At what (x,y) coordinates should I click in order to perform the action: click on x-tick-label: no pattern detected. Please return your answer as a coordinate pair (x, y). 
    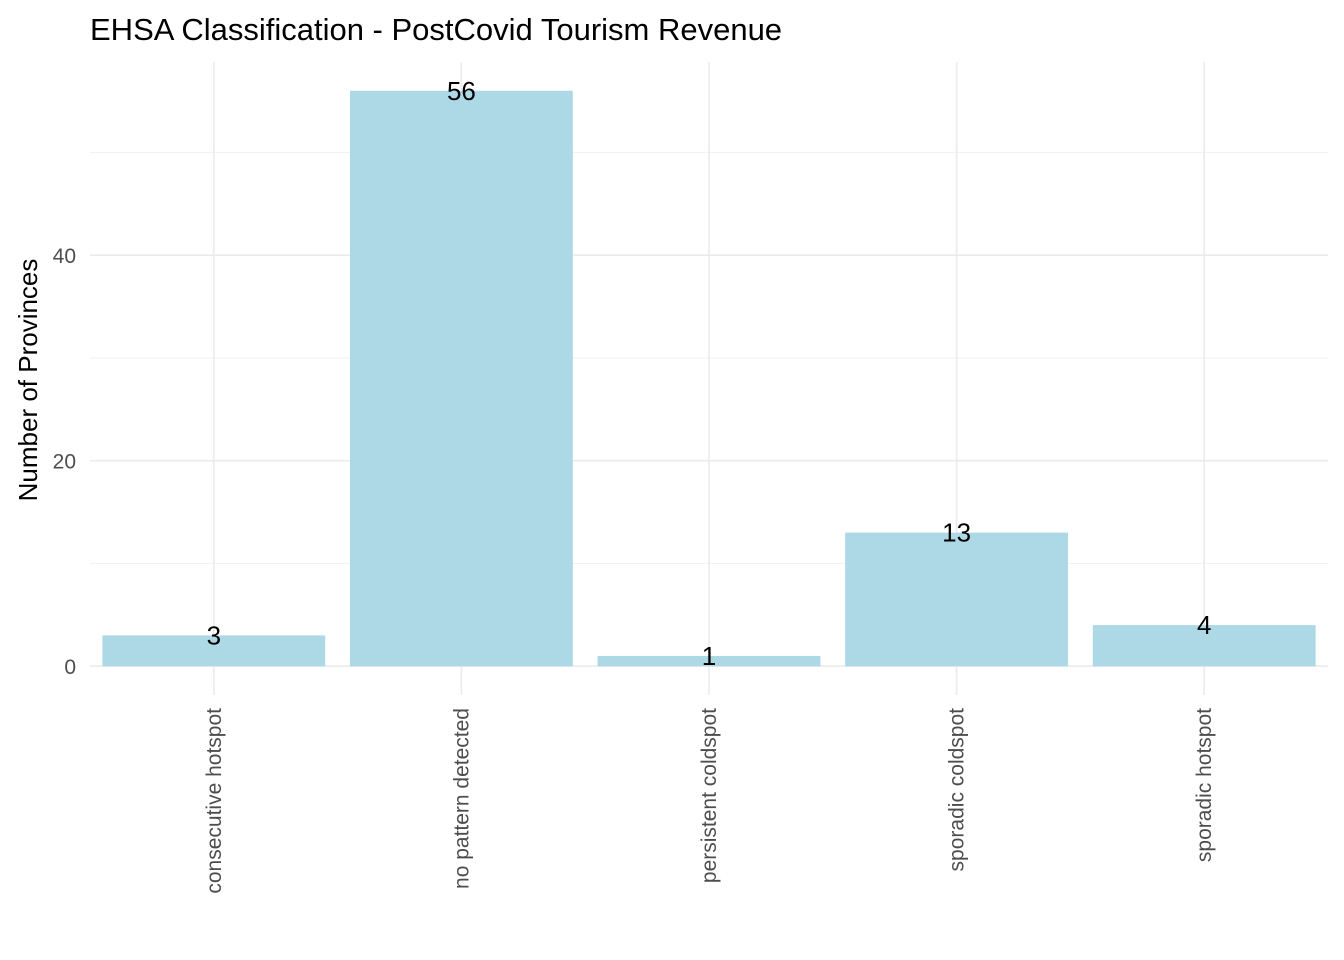
    Looking at the image, I should click on (461, 798).